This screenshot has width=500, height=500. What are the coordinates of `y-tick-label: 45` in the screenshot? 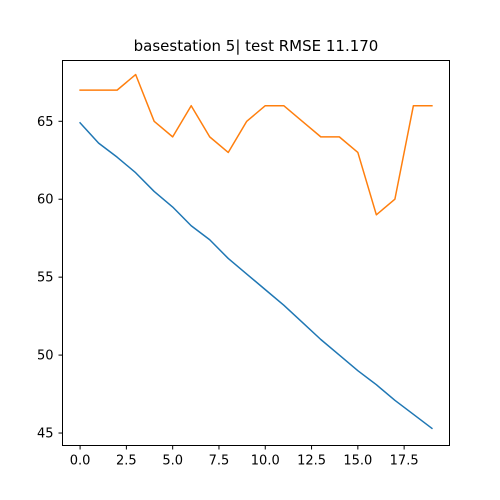 It's located at (45, 434).